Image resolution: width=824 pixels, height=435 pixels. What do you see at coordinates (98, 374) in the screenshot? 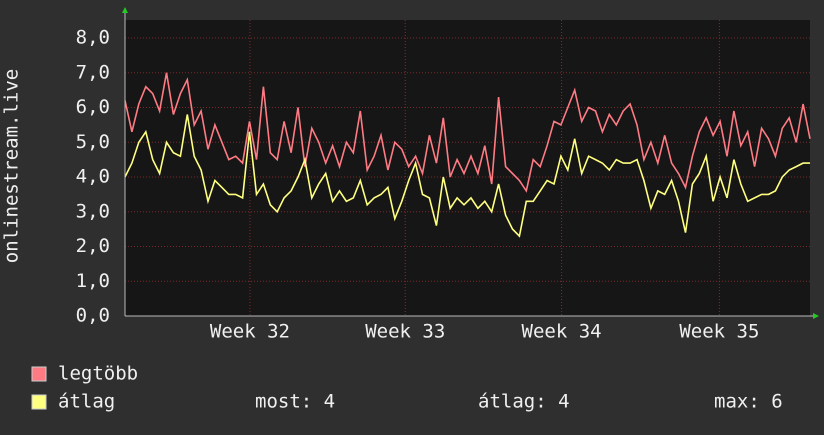
I see `legend-label: legtöbb` at bounding box center [98, 374].